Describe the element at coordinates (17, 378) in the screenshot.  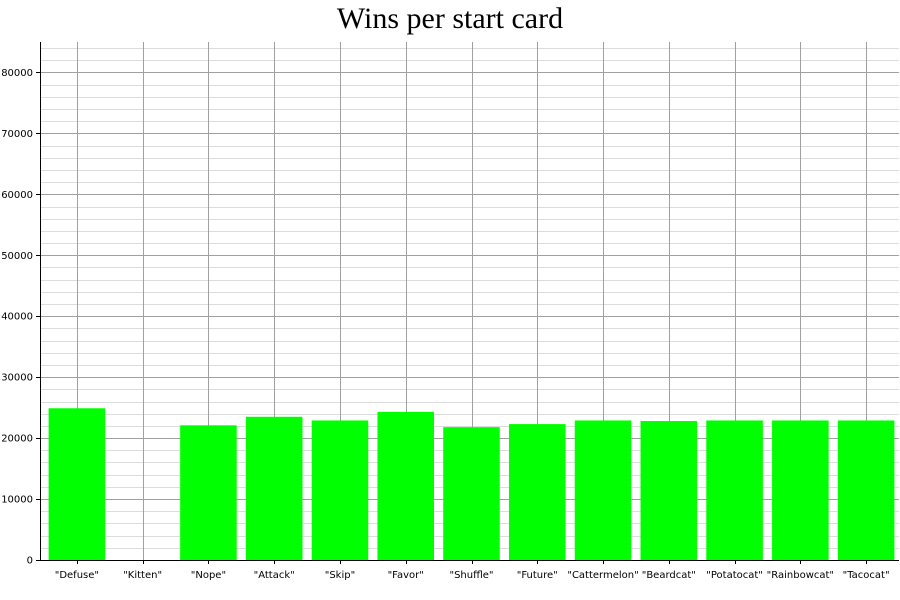
I see `y-tick-label: 30000` at that location.